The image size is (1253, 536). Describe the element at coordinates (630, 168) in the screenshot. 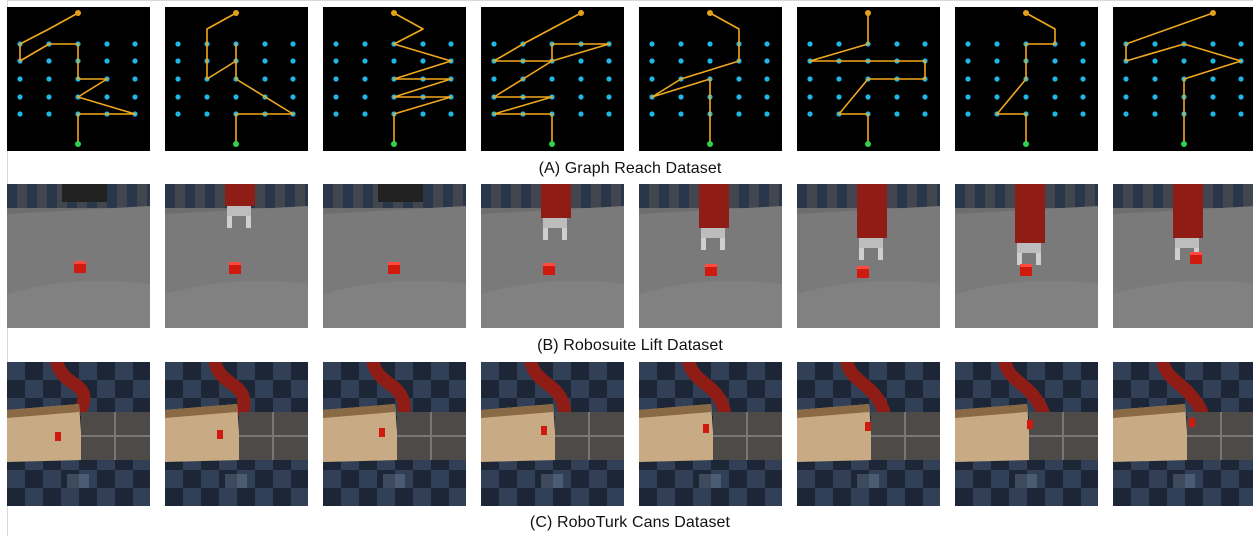

I see `caption-graph-reach: (A) Graph Reach Dataset` at that location.